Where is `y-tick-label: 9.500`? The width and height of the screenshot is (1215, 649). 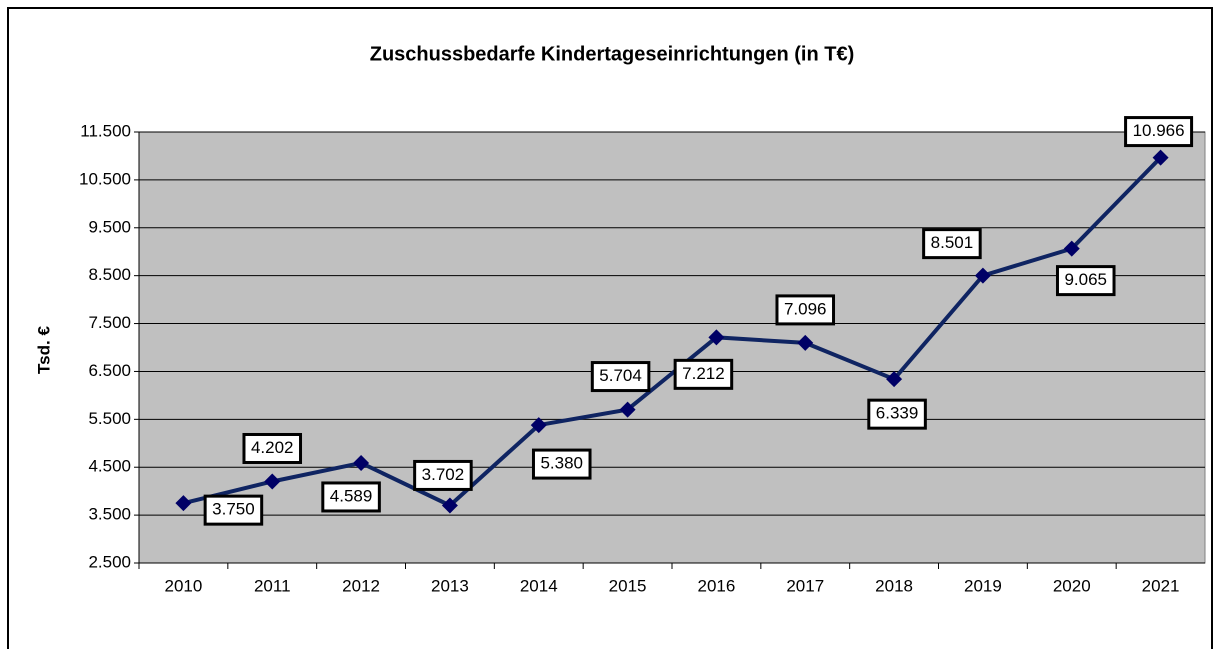
y-tick-label: 9.500 is located at coordinates (109, 226).